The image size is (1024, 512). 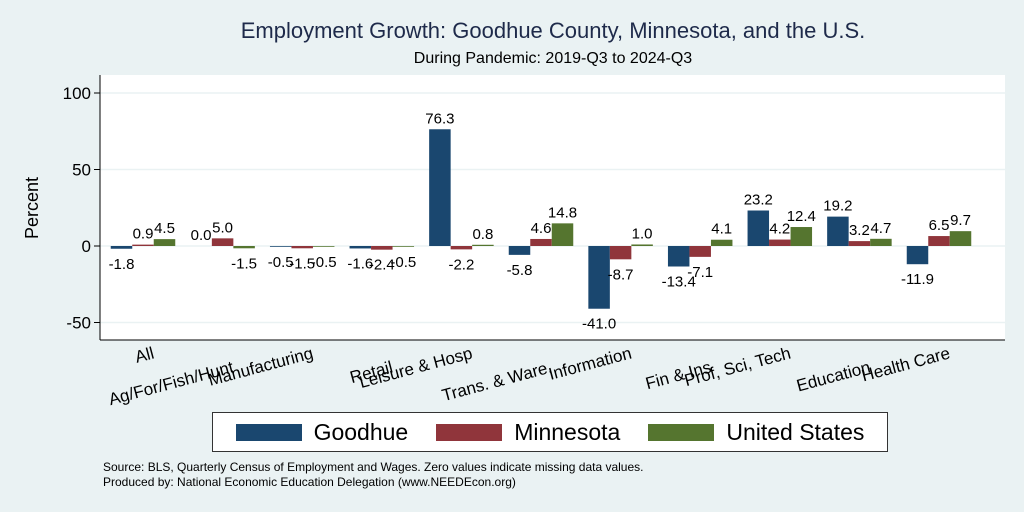 I want to click on legend-swatch-goodhue, so click(x=268, y=432).